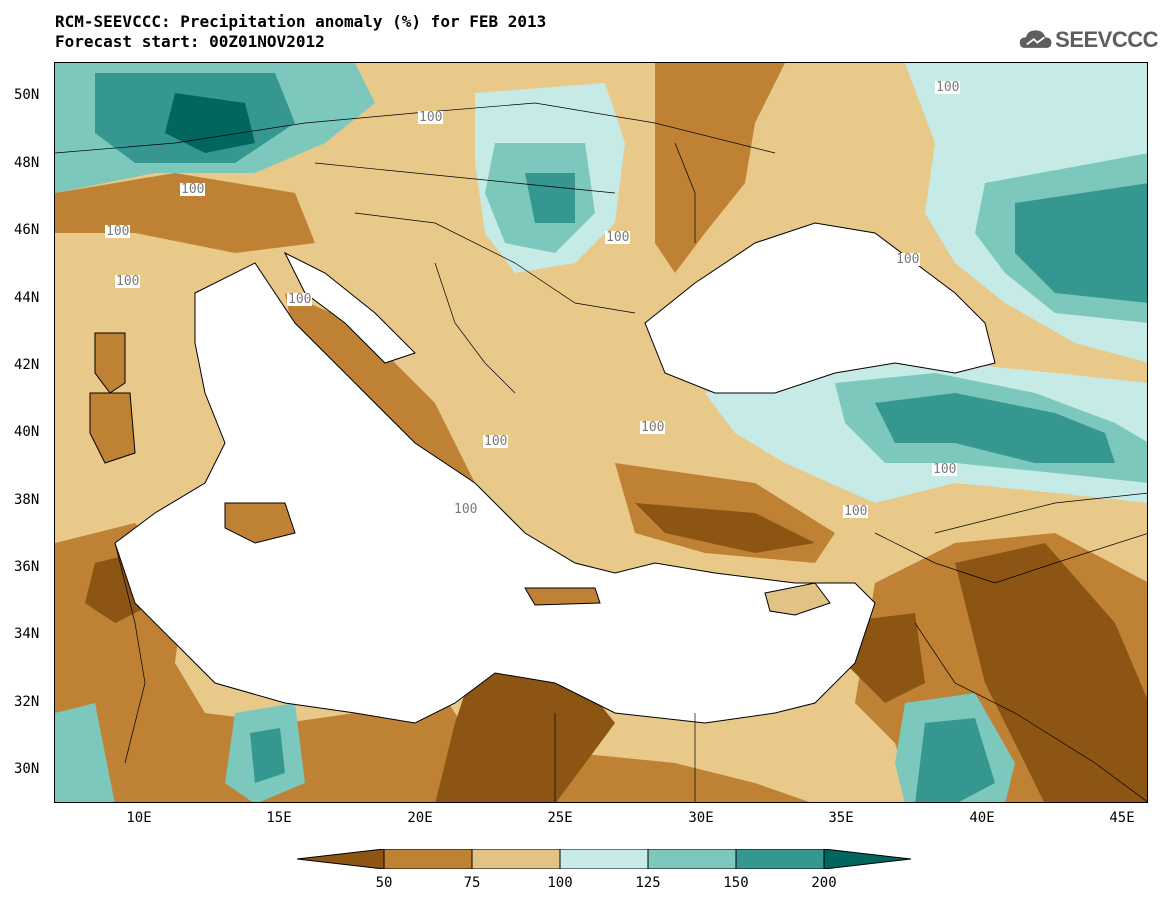  Describe the element at coordinates (420, 818) in the screenshot. I see `lon-label: 20E` at that location.